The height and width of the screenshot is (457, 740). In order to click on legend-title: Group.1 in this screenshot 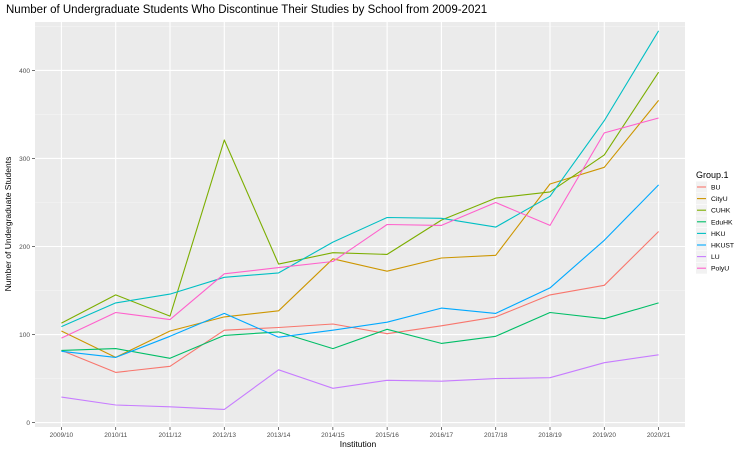, I will do `click(712, 175)`.